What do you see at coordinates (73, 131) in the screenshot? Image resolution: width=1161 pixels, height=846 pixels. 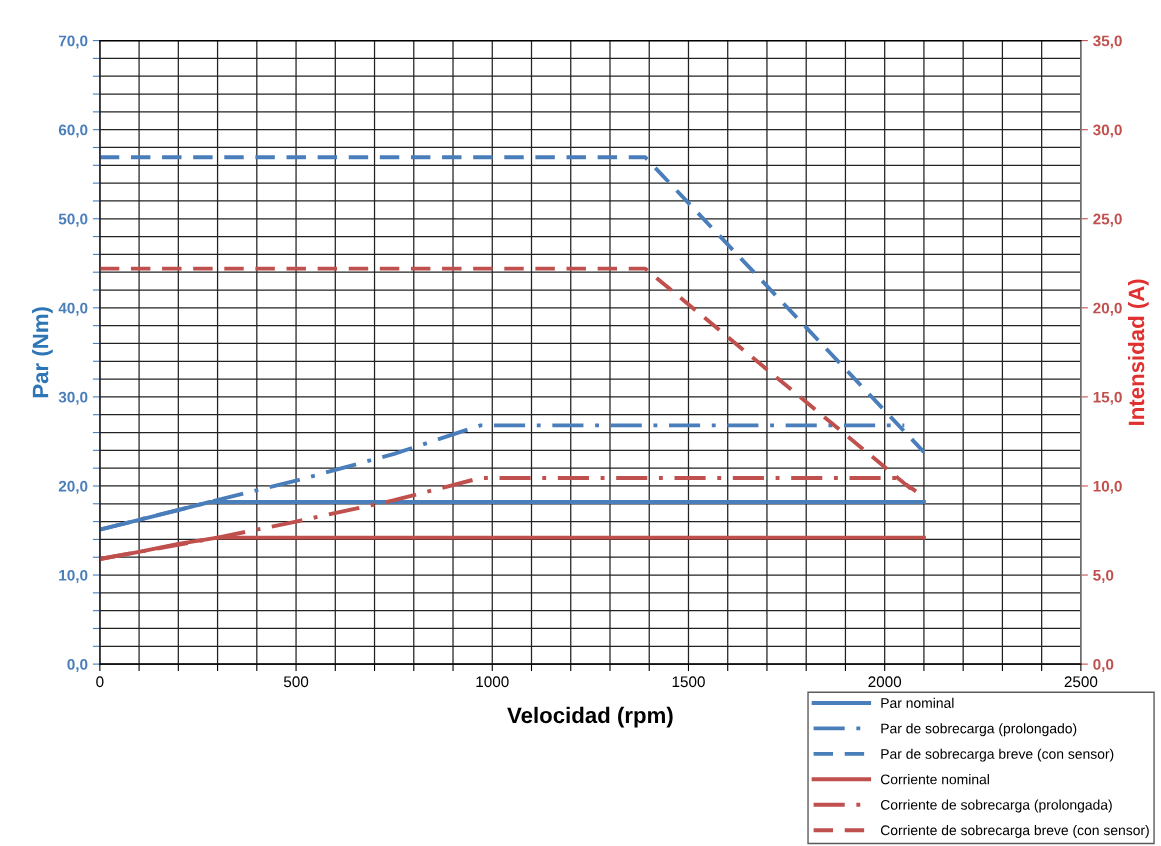 I see `y-tick-label: 60,0` at bounding box center [73, 131].